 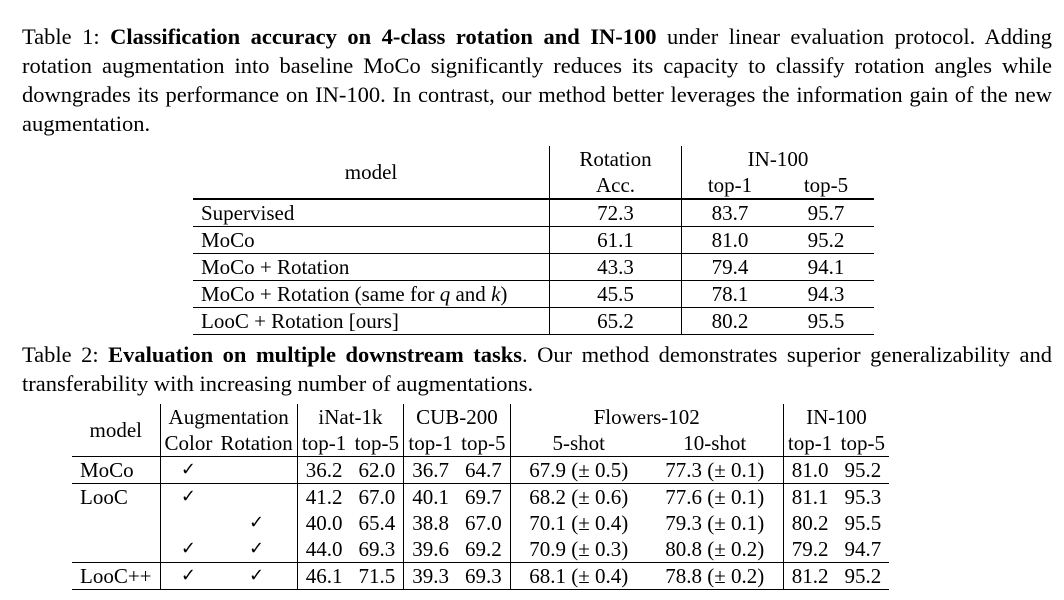 I want to click on row-in5: 94.7, so click(x=863, y=549).